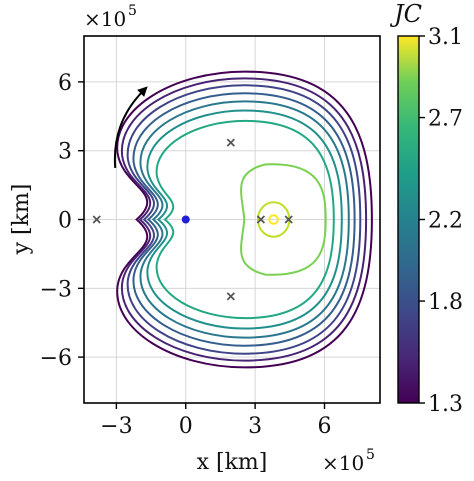 The width and height of the screenshot is (474, 481). What do you see at coordinates (56, 289) in the screenshot?
I see `y-tick-label: −3` at bounding box center [56, 289].